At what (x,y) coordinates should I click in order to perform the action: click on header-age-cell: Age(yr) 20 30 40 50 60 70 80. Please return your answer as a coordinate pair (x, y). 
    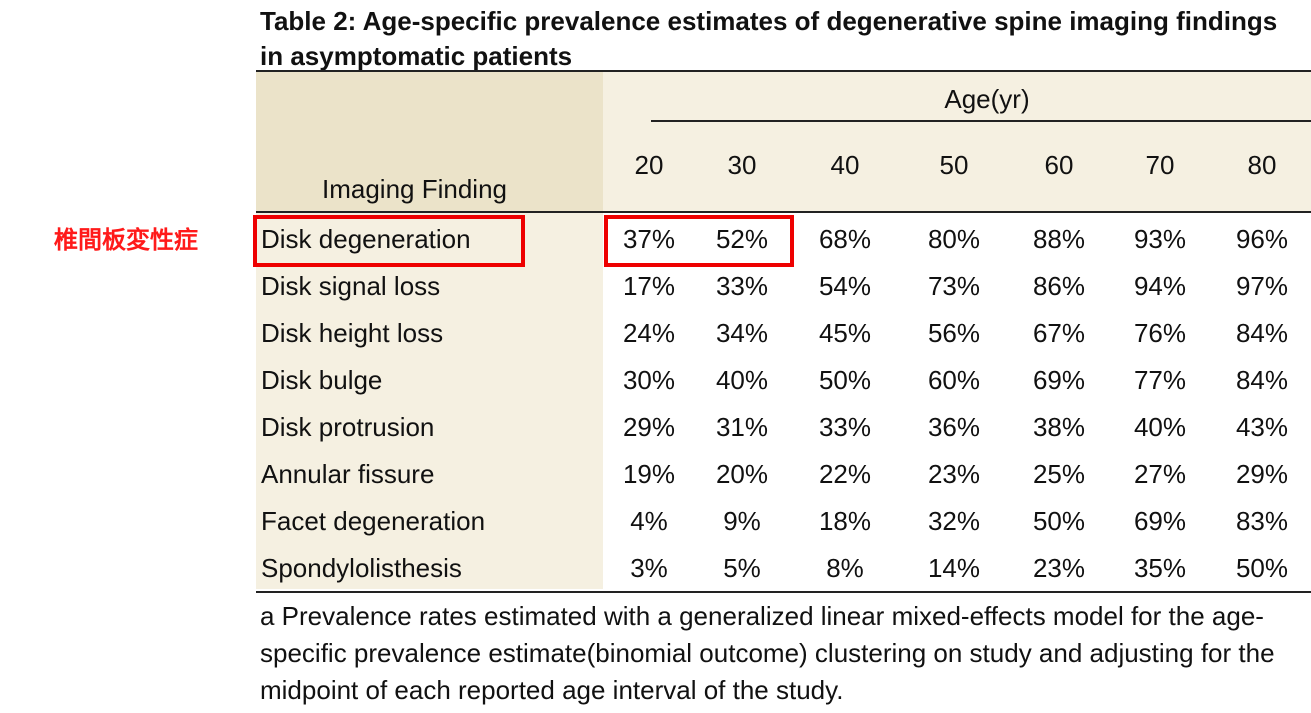
    Looking at the image, I should click on (957, 142).